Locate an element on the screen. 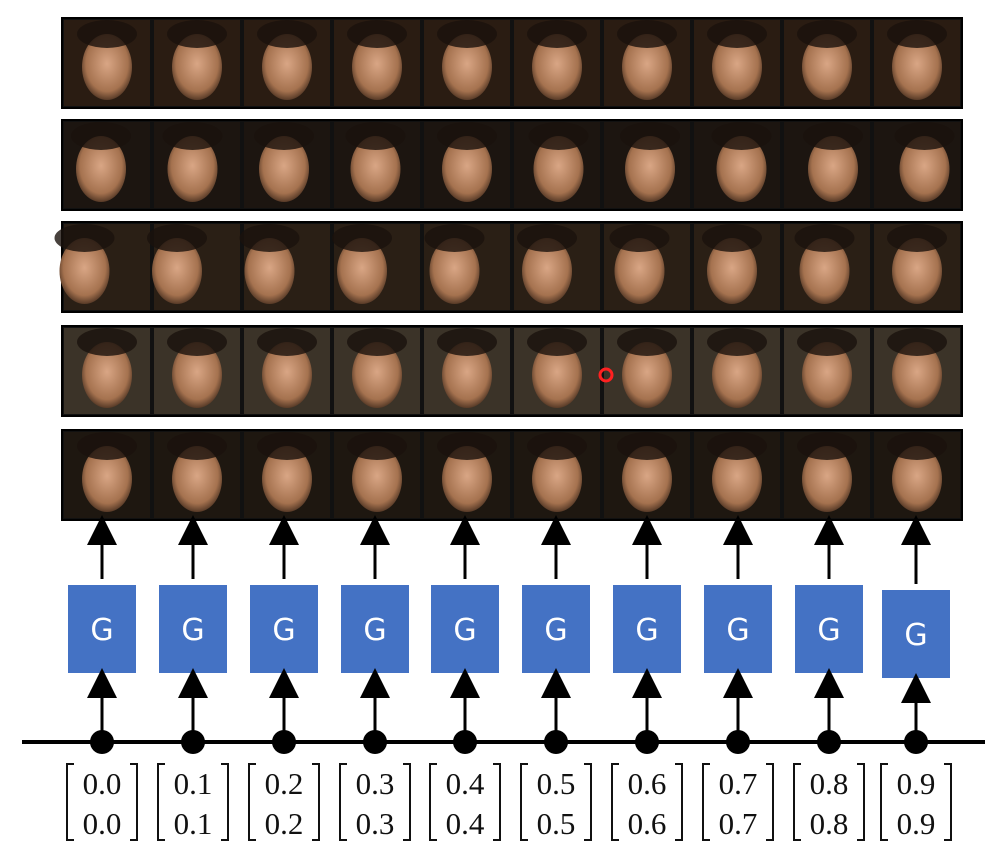  vector-bottom: 0.9 is located at coordinates (916, 823).